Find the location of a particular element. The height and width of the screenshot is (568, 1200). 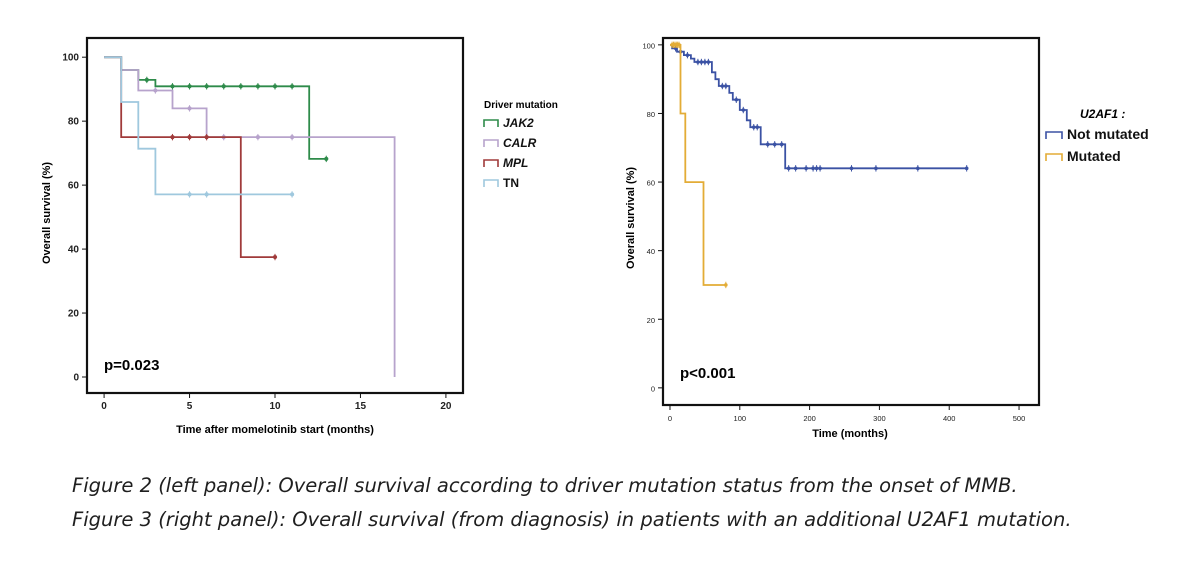

survival-line-not-mutated is located at coordinates (818, 107).